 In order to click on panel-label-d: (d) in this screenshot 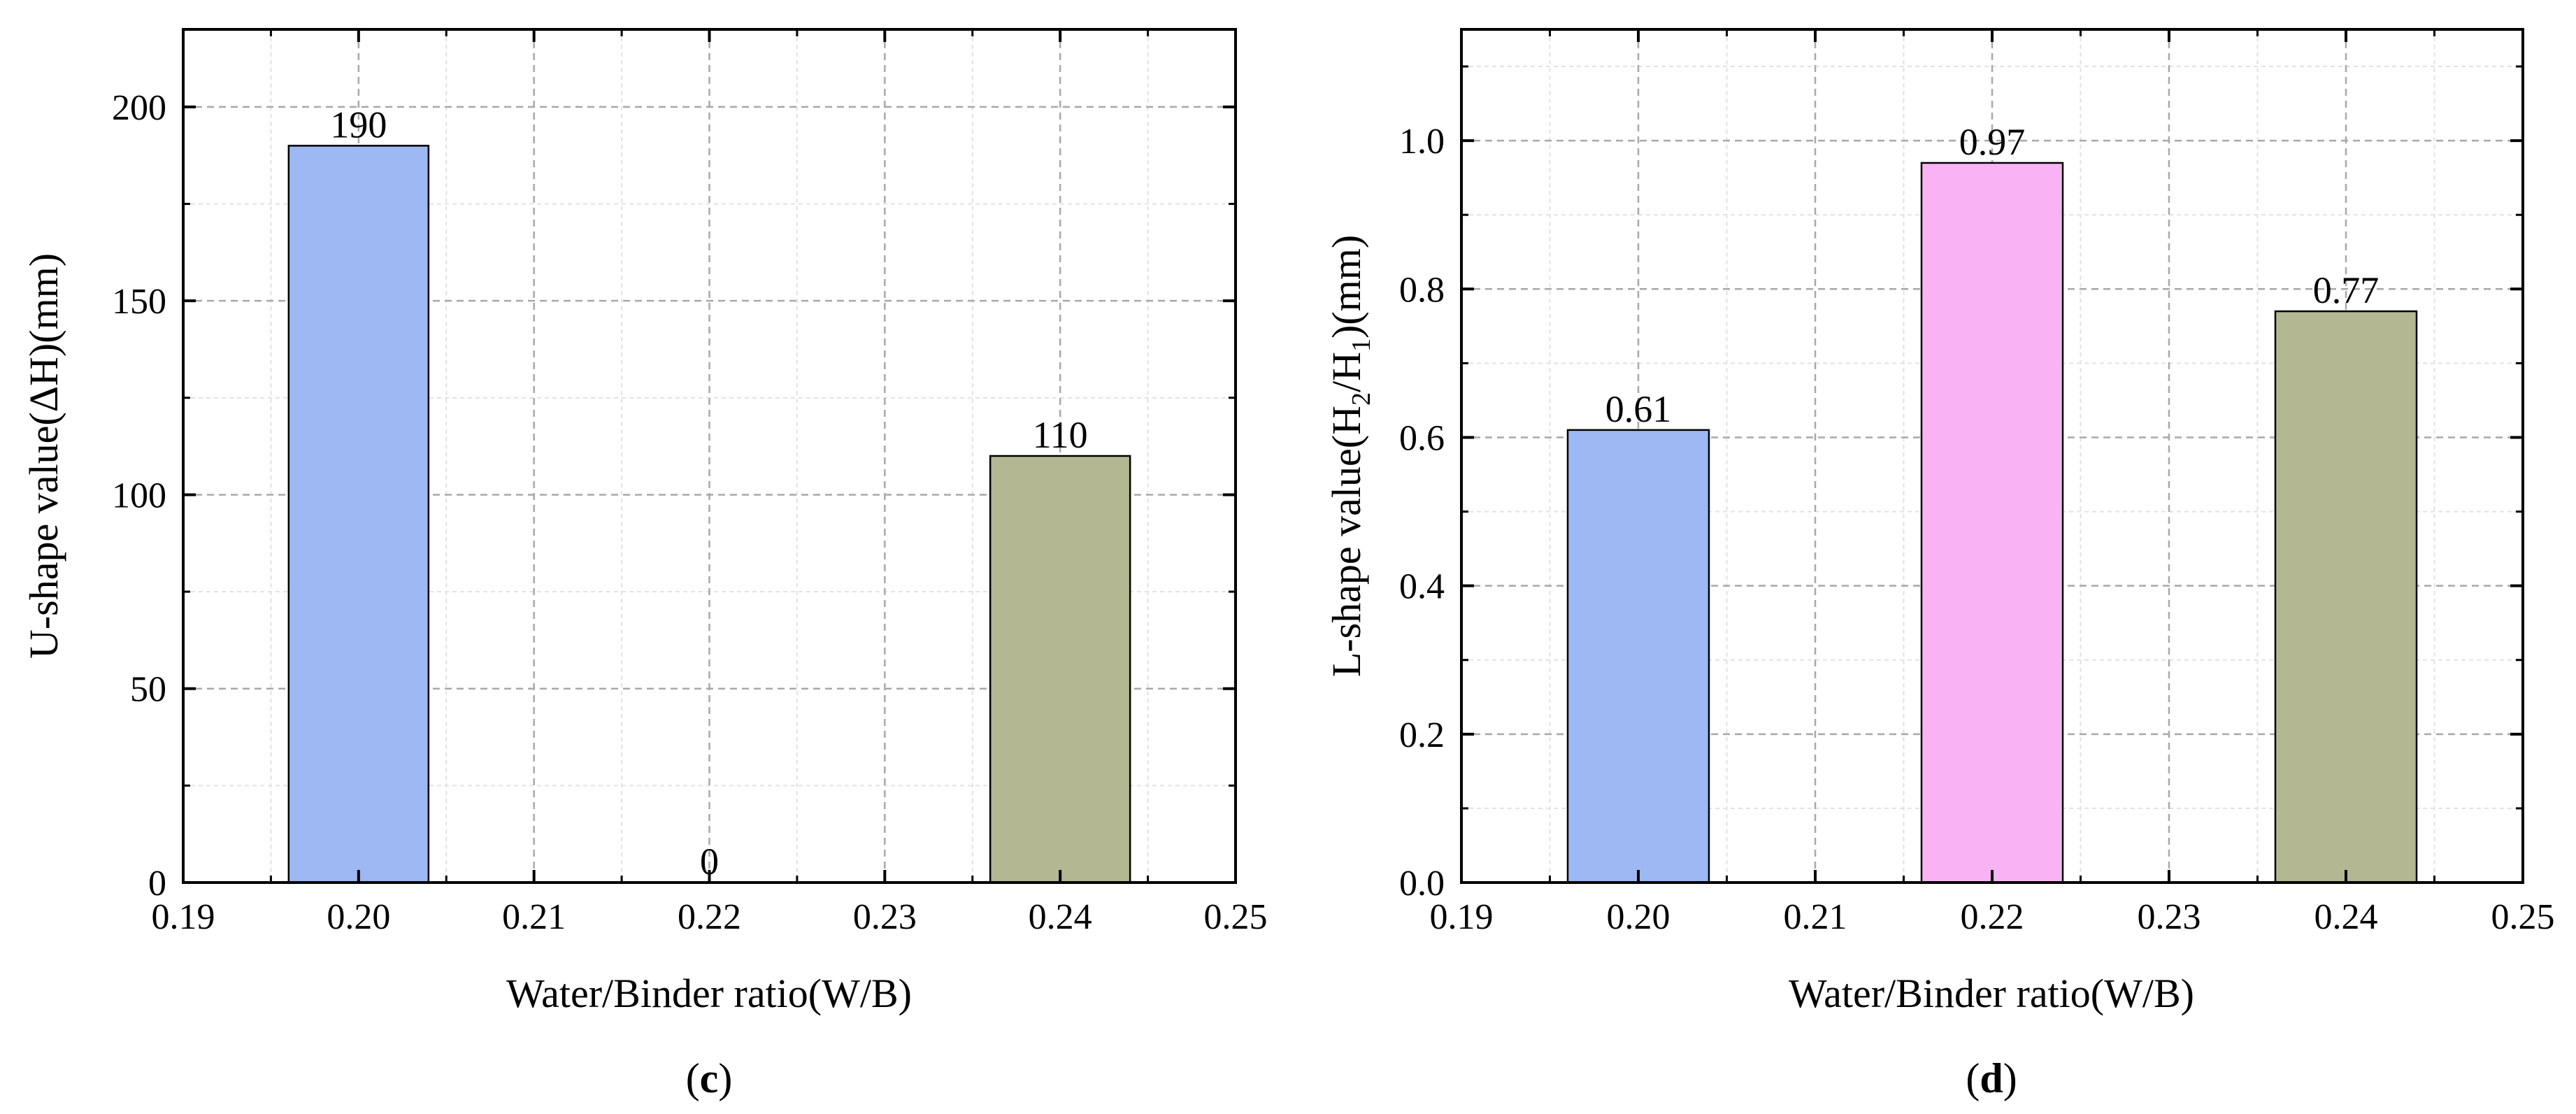, I will do `click(1991, 1078)`.